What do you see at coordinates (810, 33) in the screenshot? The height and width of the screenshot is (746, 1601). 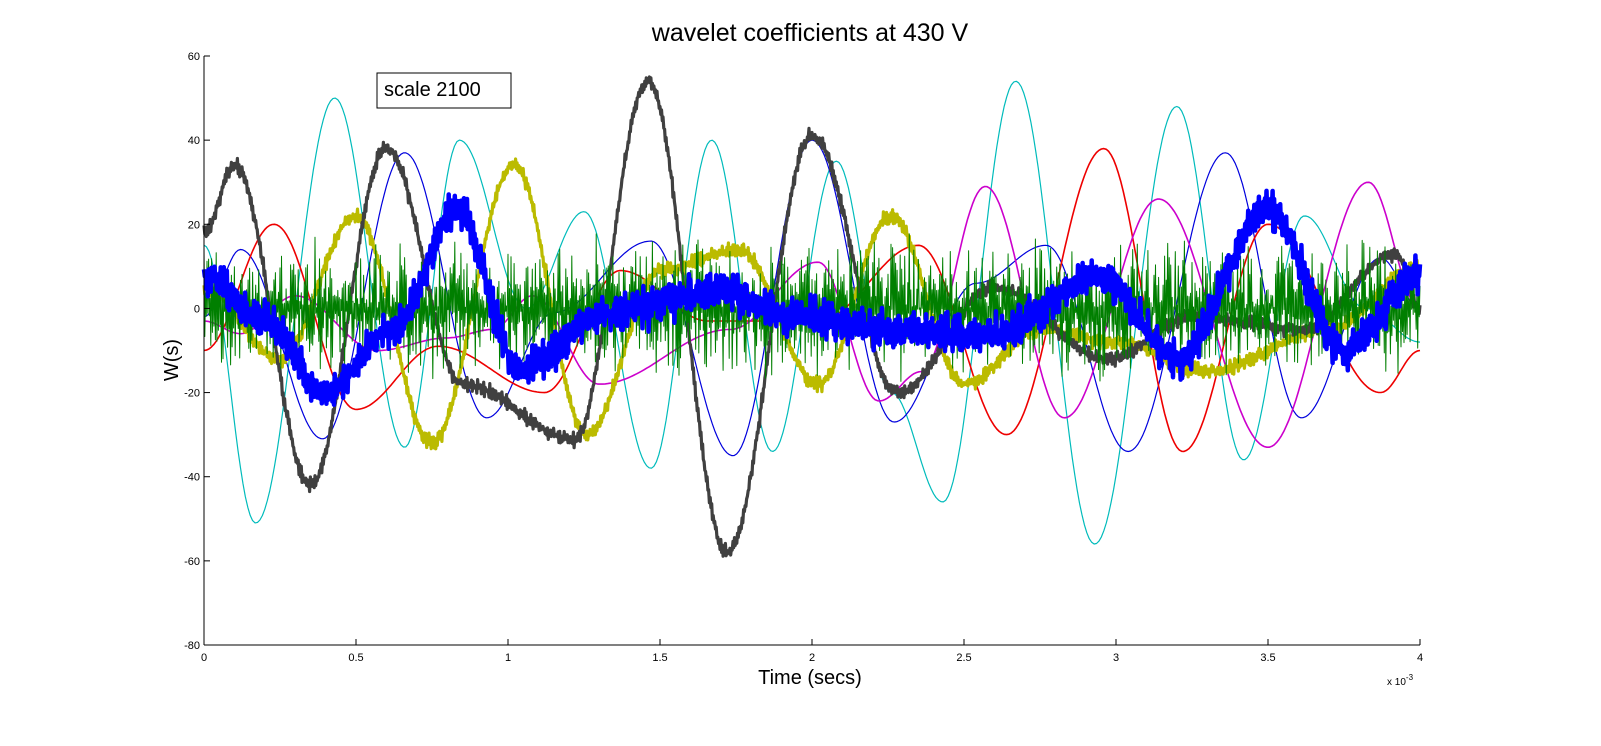 I see `chart-title: wavelet coefficients at 430 V` at bounding box center [810, 33].